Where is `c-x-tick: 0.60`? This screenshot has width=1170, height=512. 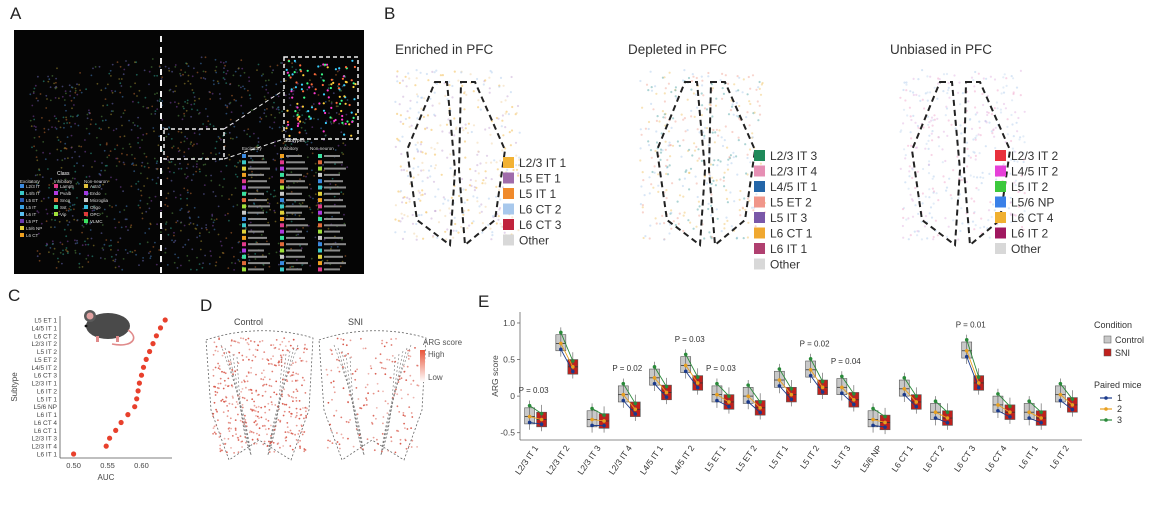 c-x-tick: 0.60 is located at coordinates (141, 465).